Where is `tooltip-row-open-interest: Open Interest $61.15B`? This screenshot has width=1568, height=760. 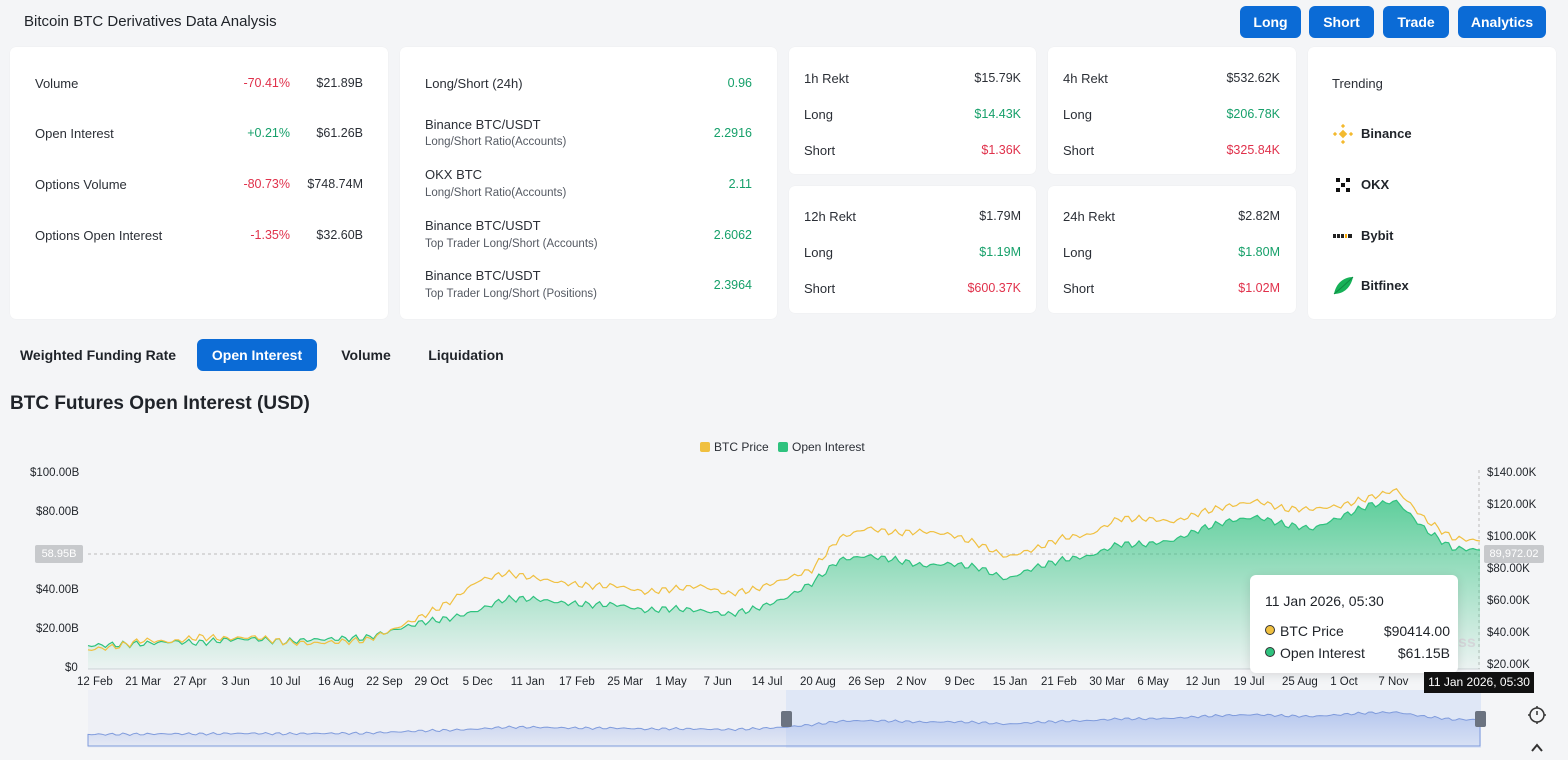 tooltip-row-open-interest: Open Interest $61.15B is located at coordinates (1357, 653).